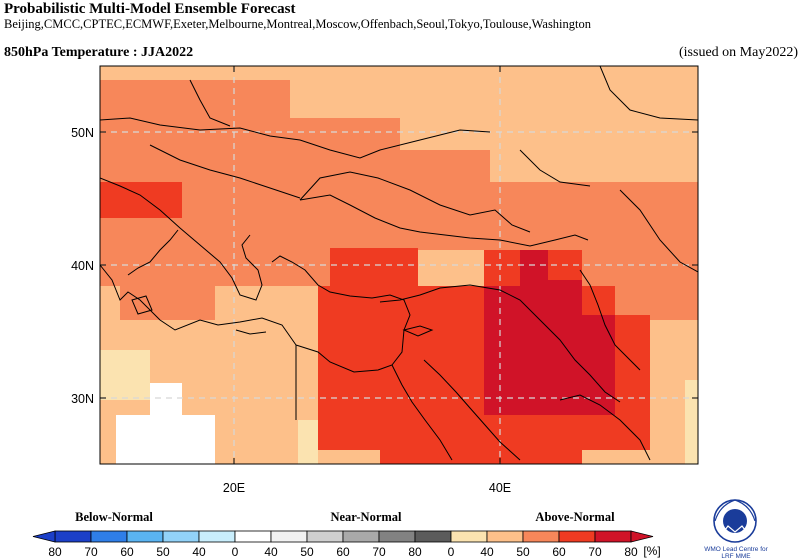 The height and width of the screenshot is (560, 800). What do you see at coordinates (738, 52) in the screenshot?
I see `issue-date: (issued on May2022)` at bounding box center [738, 52].